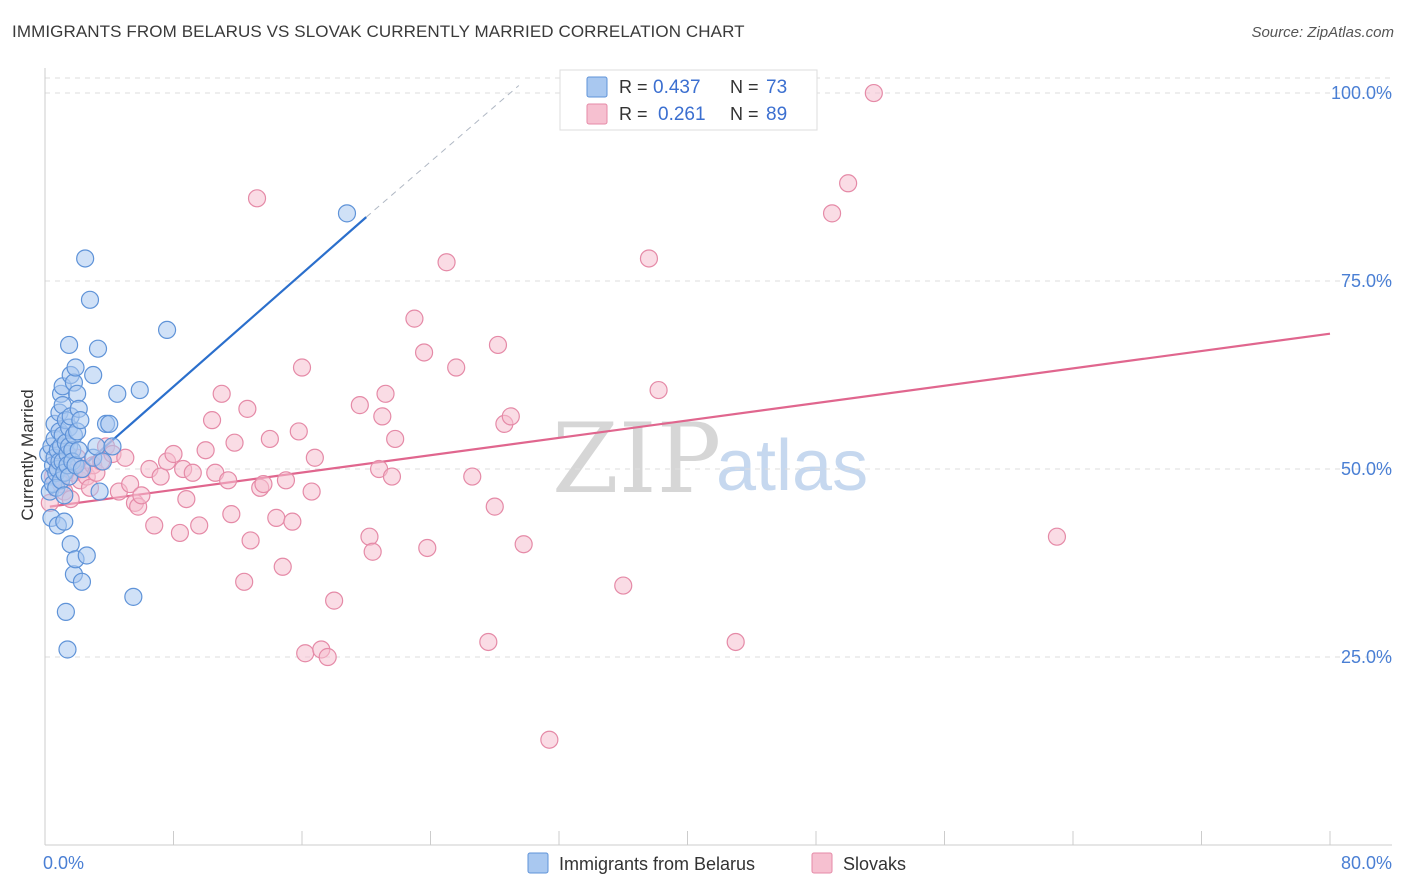 This screenshot has width=1406, height=892. What do you see at coordinates (744, 114) in the screenshot?
I see `legend-n-label-slovaks: N =` at bounding box center [744, 114].